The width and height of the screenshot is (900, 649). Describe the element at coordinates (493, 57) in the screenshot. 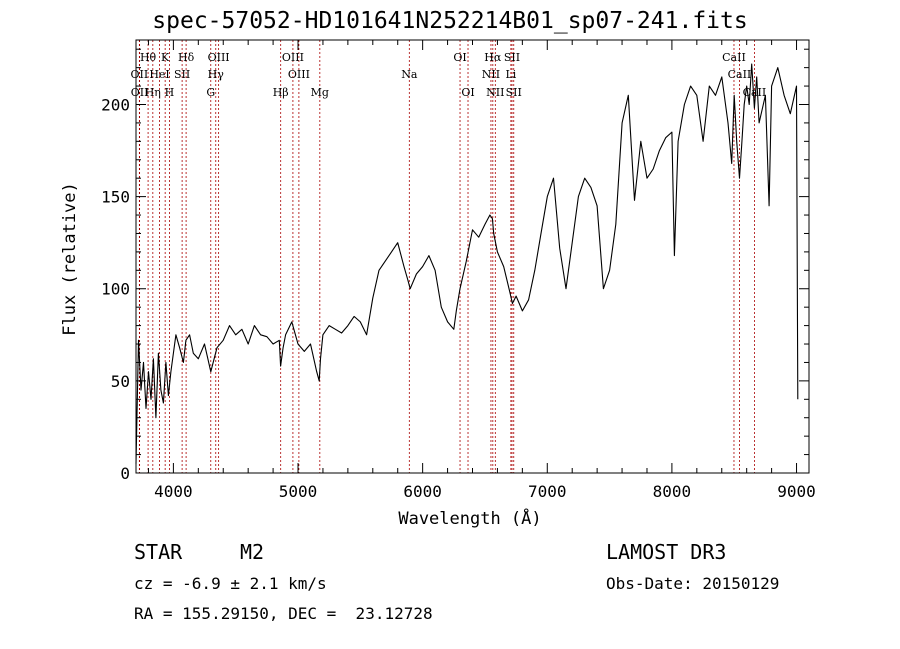

I see `line-label: Hα` at that location.